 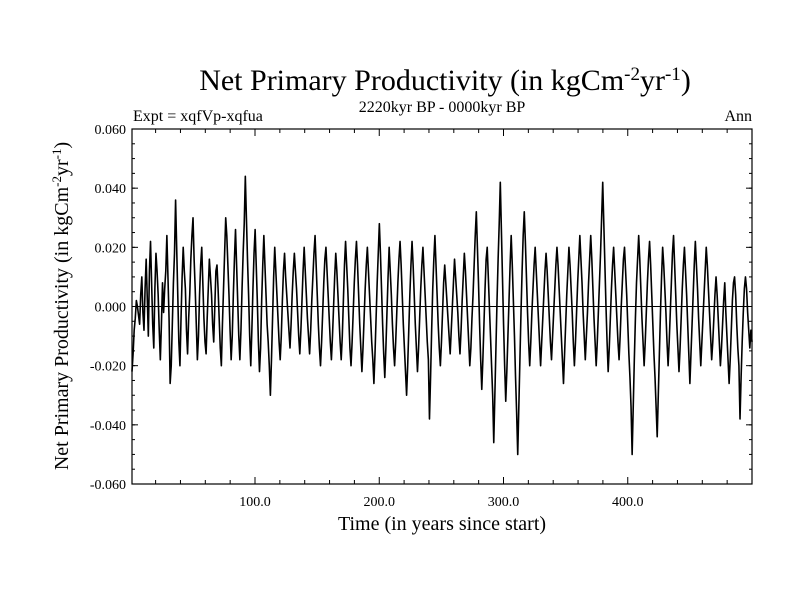 I want to click on subtitle-experiment: Expt = xqfVp-xqfua, so click(x=198, y=116).